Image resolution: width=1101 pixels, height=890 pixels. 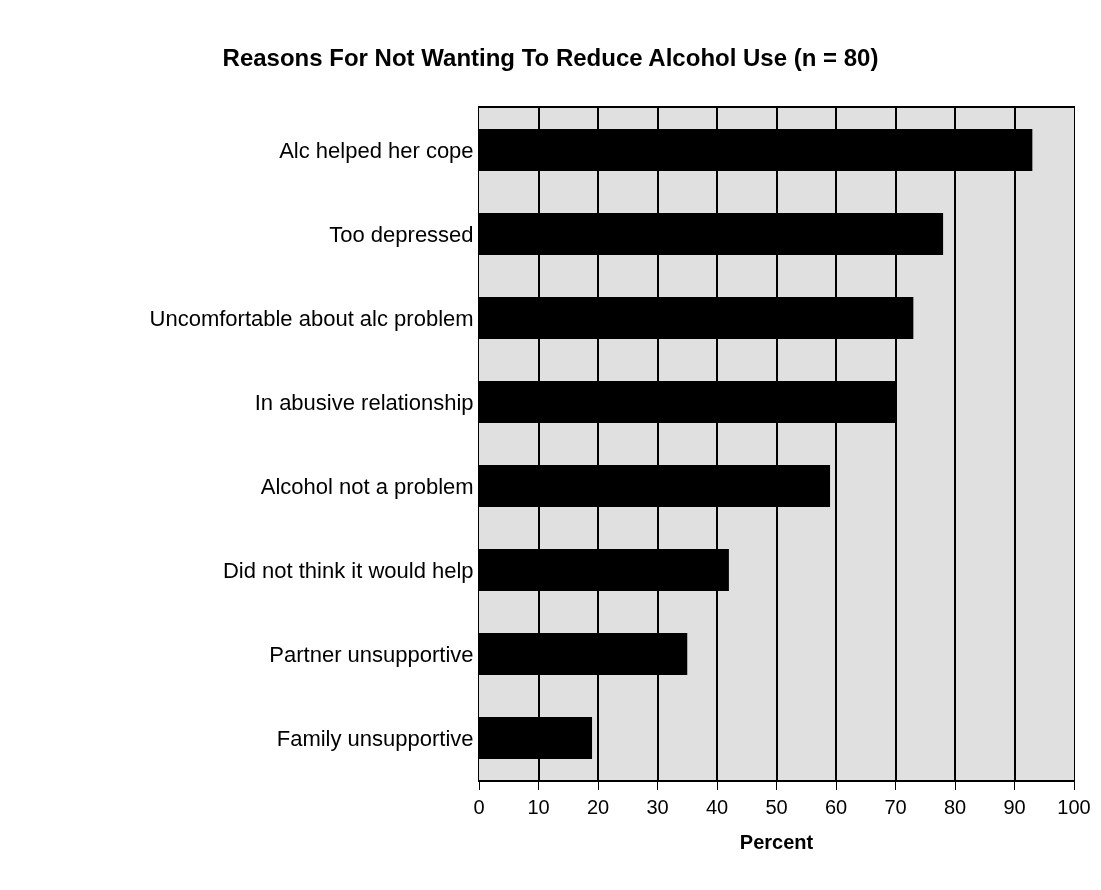 I want to click on y-tick-label: Alcohol not a problem, so click(x=367, y=486).